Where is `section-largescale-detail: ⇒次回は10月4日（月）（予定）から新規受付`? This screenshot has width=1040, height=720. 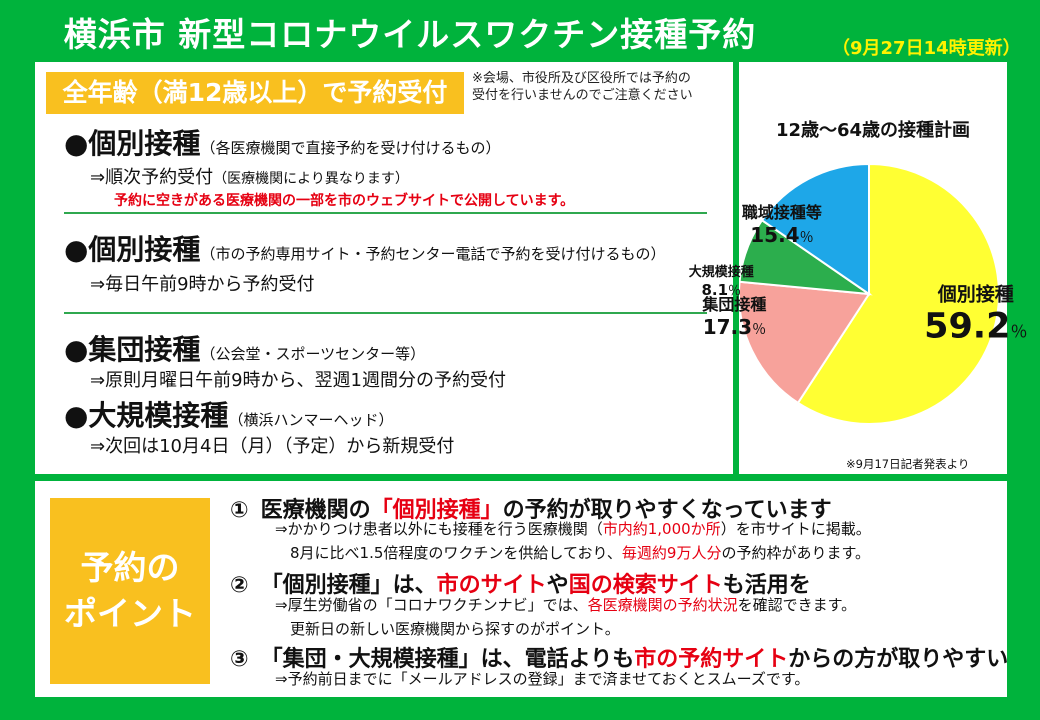 section-largescale-detail: ⇒次回は10月4日（月）（予定）から新規受付 is located at coordinates (272, 446).